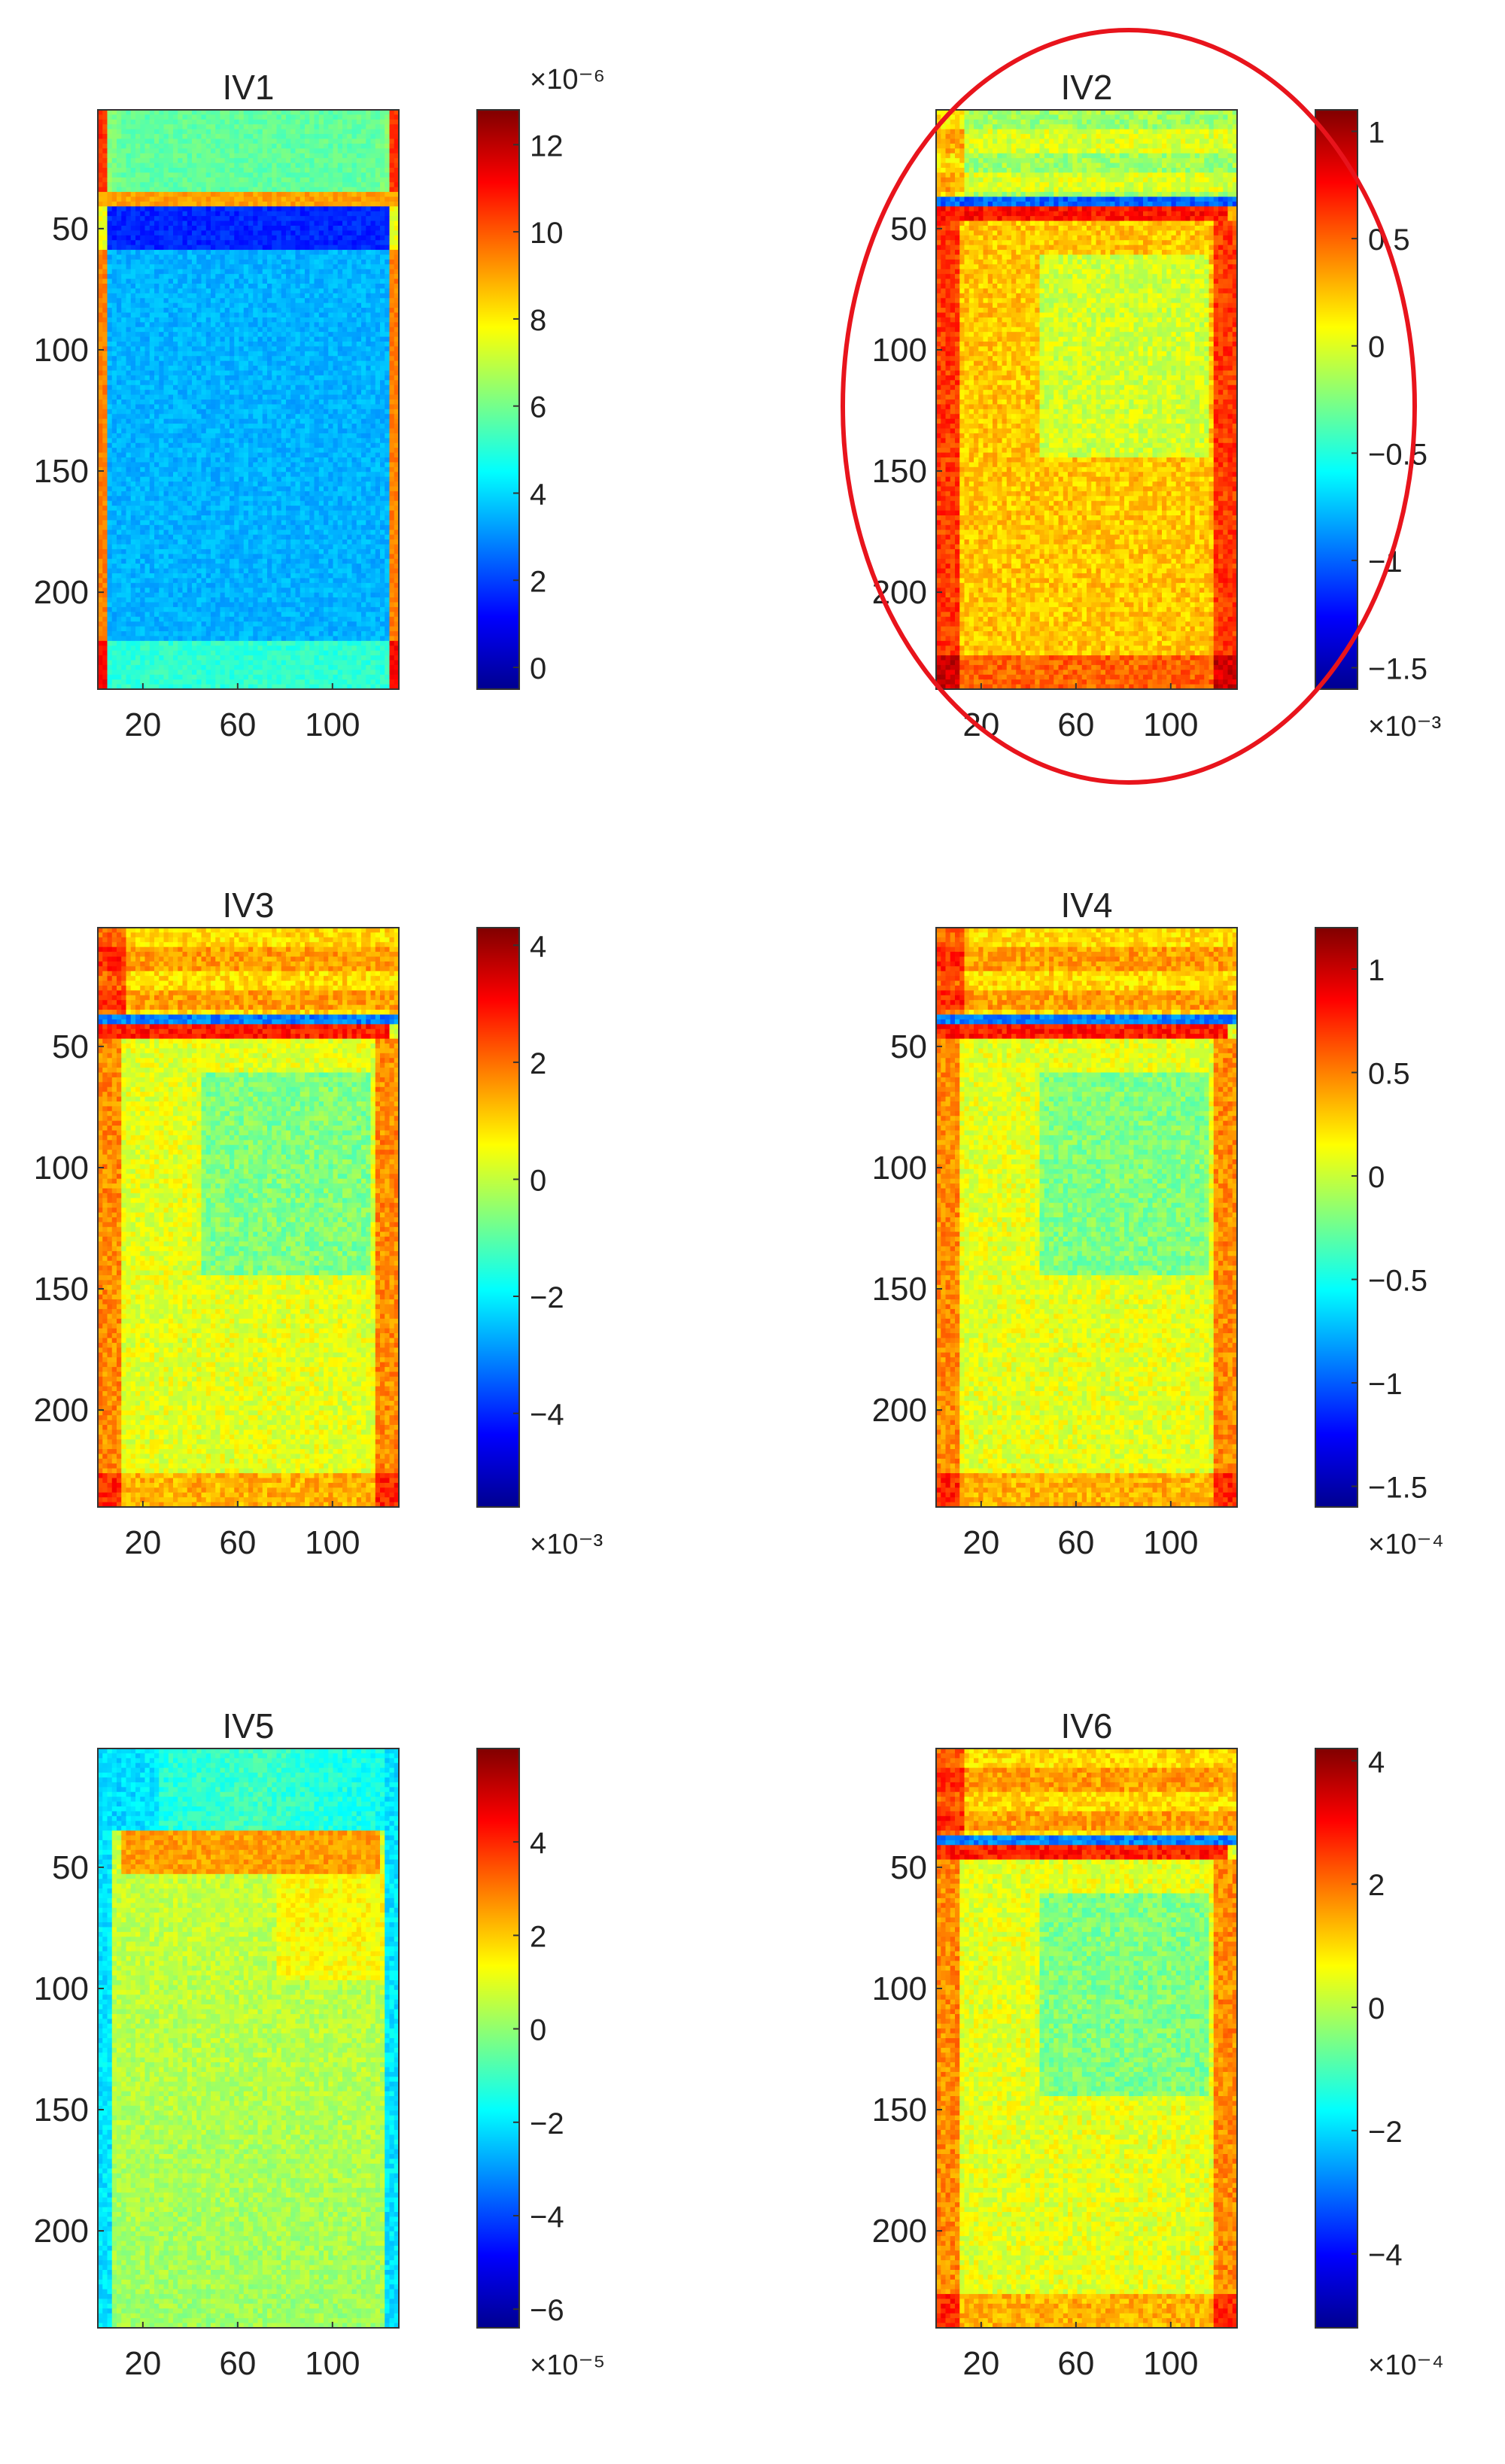 The image size is (1505, 2464). What do you see at coordinates (1086, 88) in the screenshot?
I see `panel-title: IV2` at bounding box center [1086, 88].